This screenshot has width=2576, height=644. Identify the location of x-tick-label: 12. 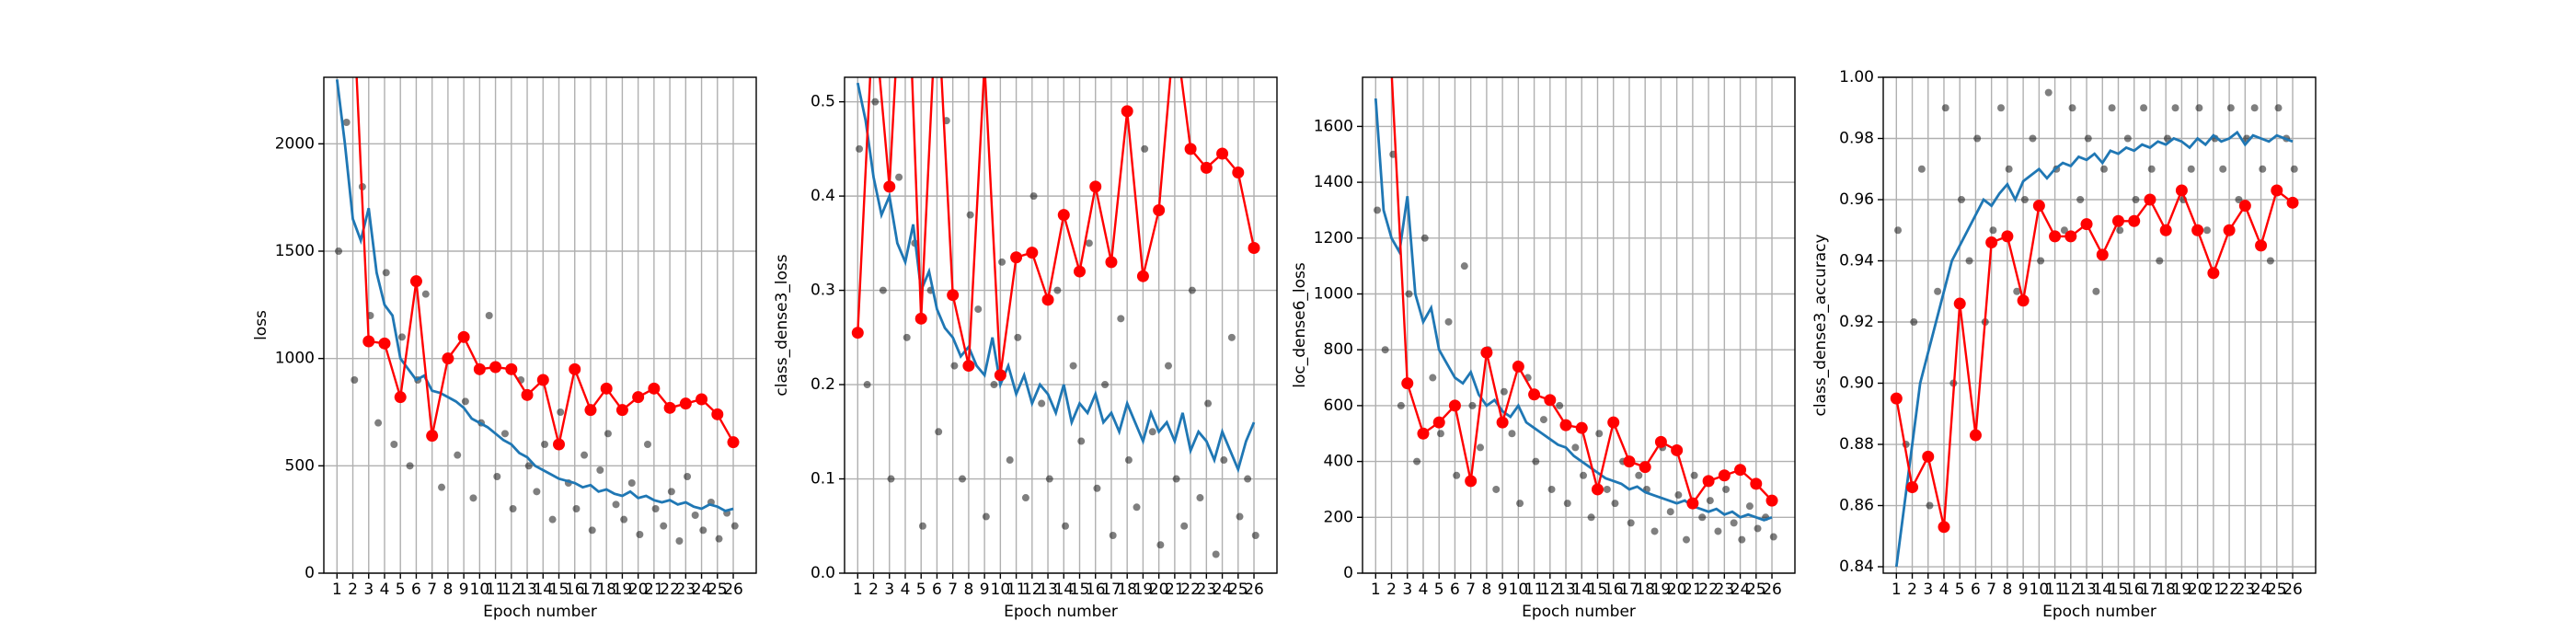
(1032, 590).